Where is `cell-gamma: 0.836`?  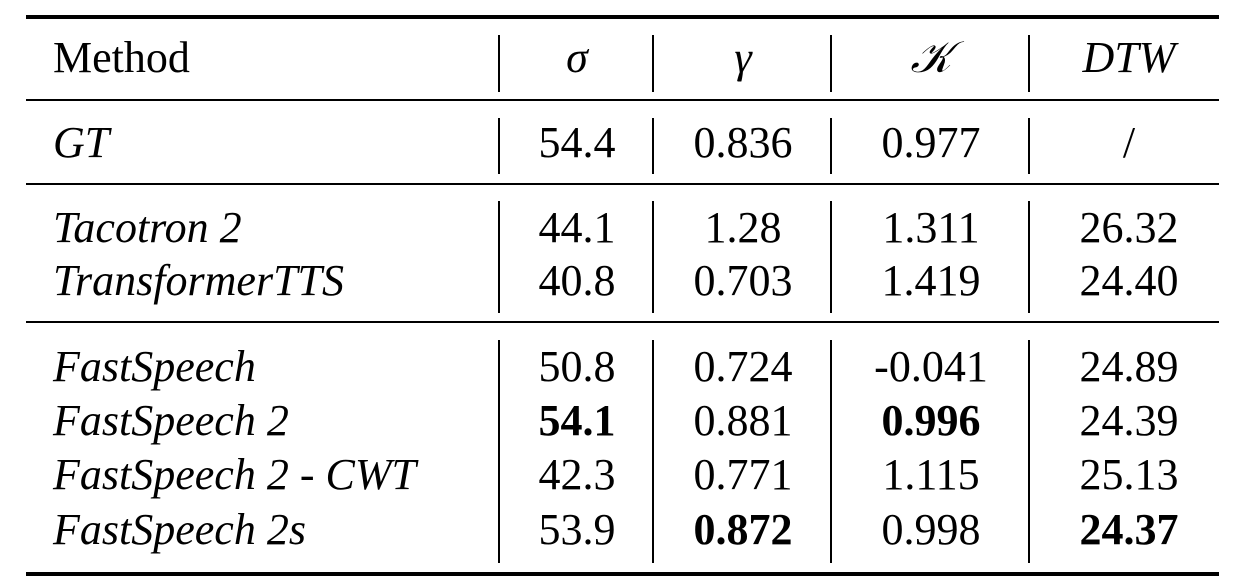
cell-gamma: 0.836 is located at coordinates (743, 142).